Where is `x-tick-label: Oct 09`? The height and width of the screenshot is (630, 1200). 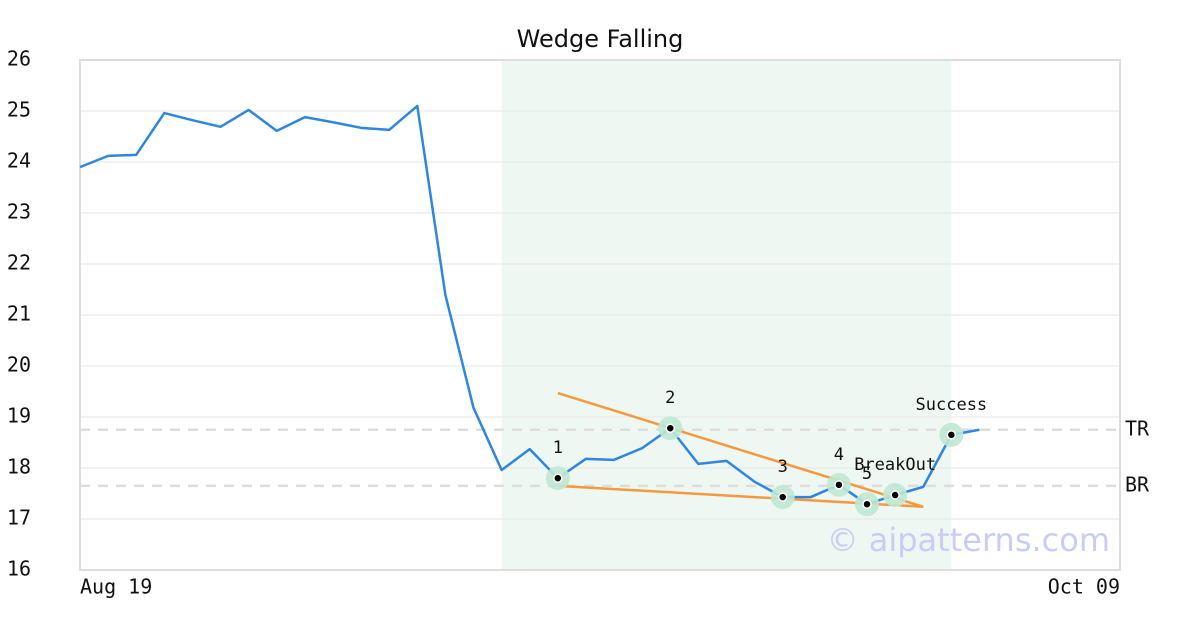
x-tick-label: Oct 09 is located at coordinates (1084, 587).